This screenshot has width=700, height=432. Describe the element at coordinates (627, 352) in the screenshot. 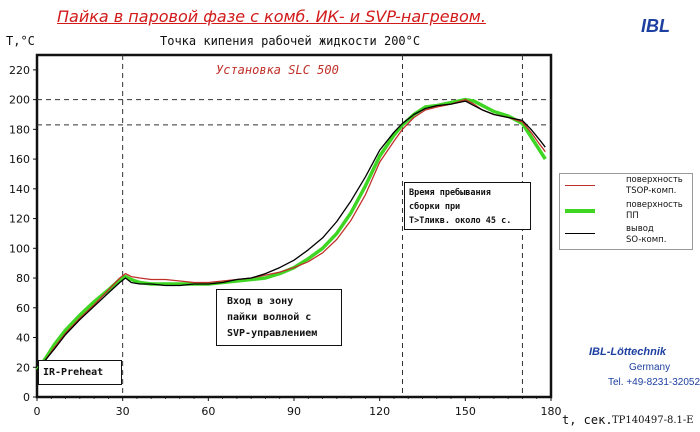

I see `company-name: IBL-Löttechnik` at that location.